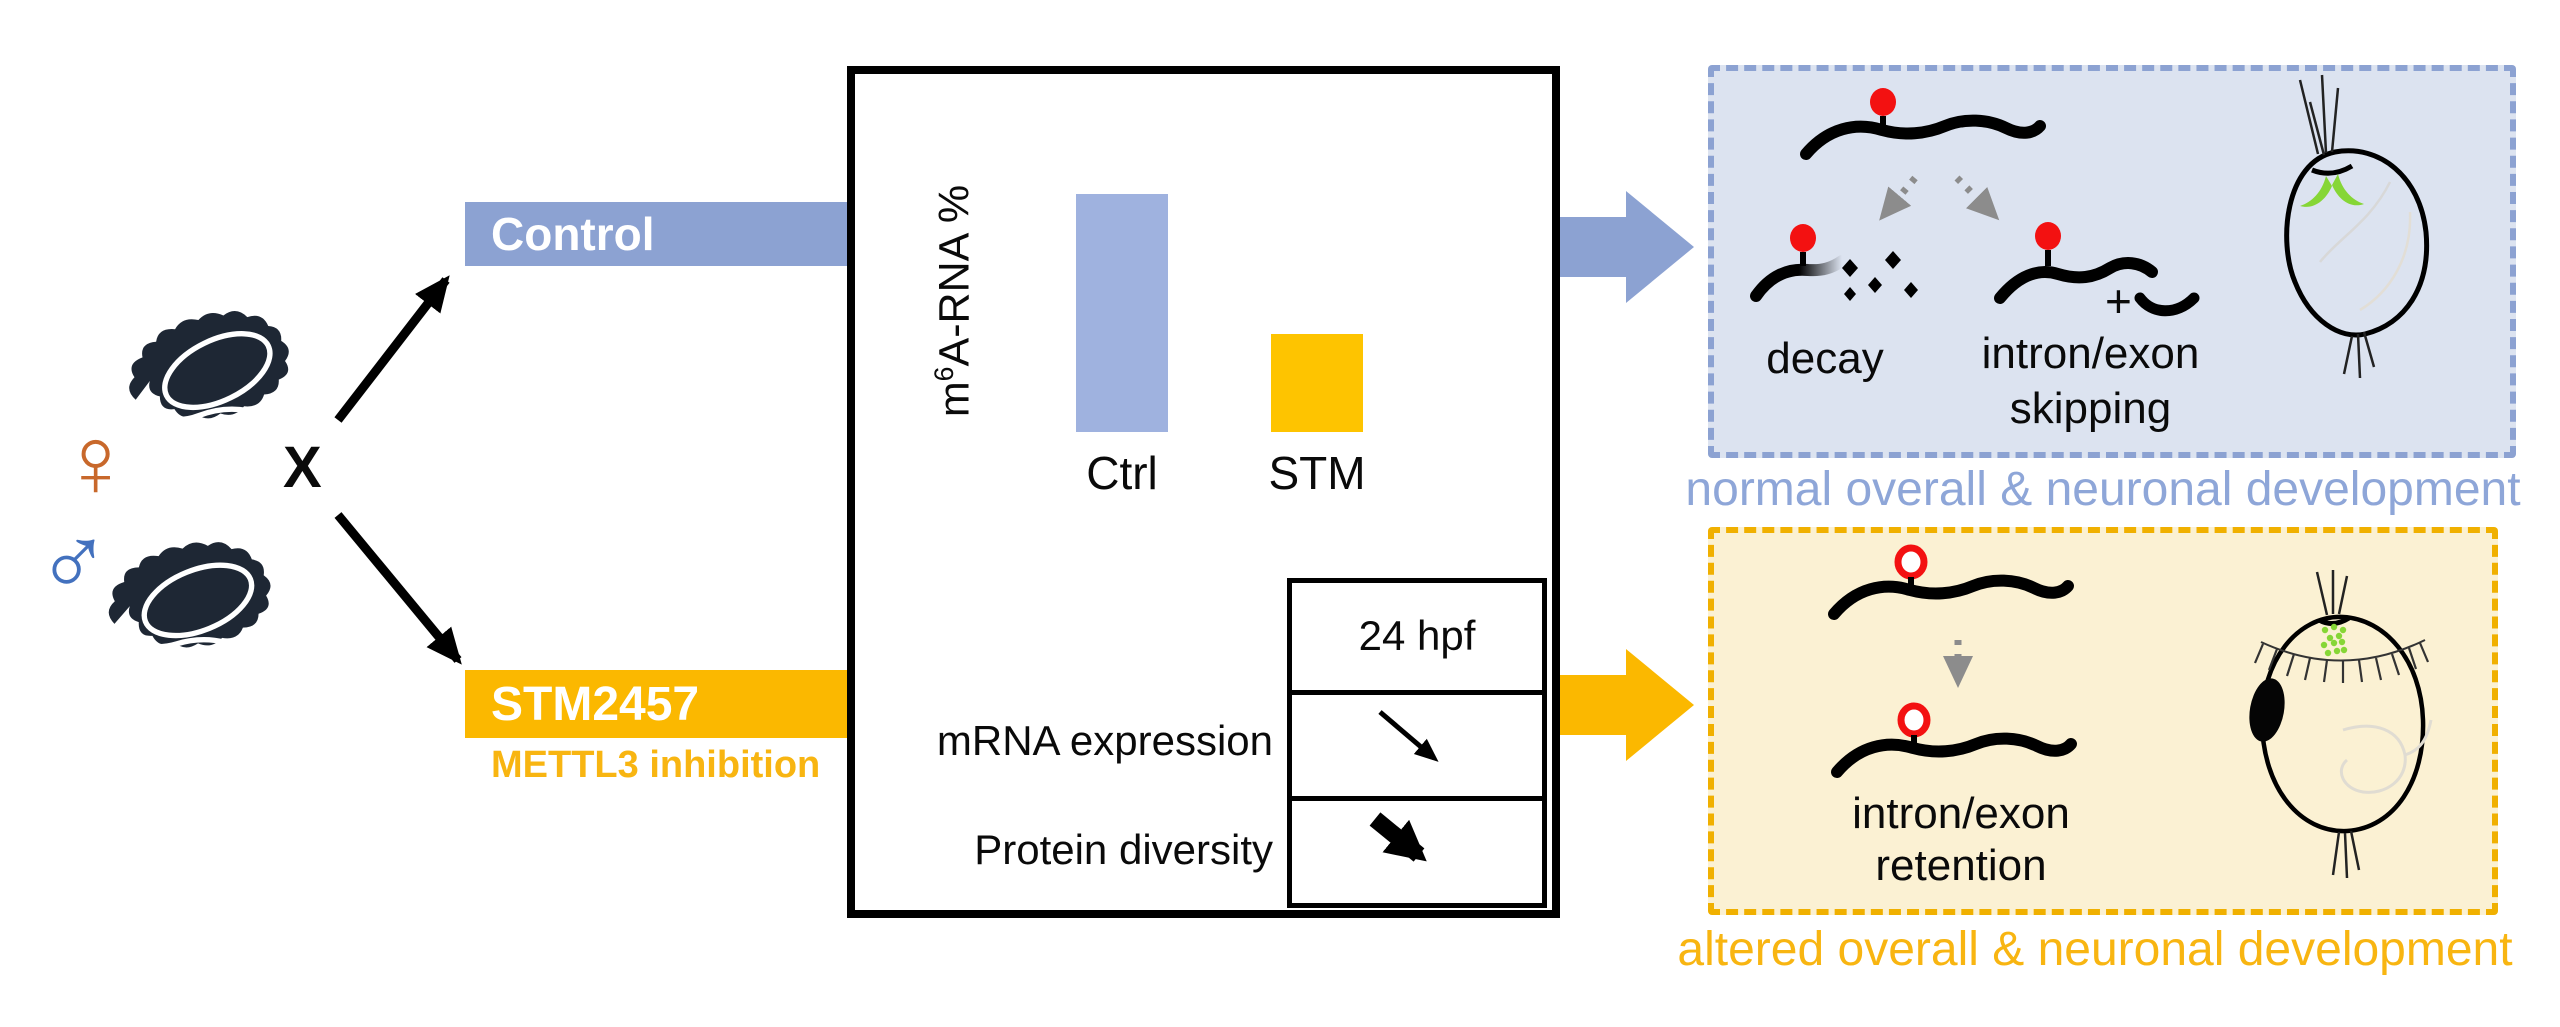 The image size is (2560, 1027). What do you see at coordinates (2090, 353) in the screenshot?
I see `skipping-label-line1: intron/exon` at bounding box center [2090, 353].